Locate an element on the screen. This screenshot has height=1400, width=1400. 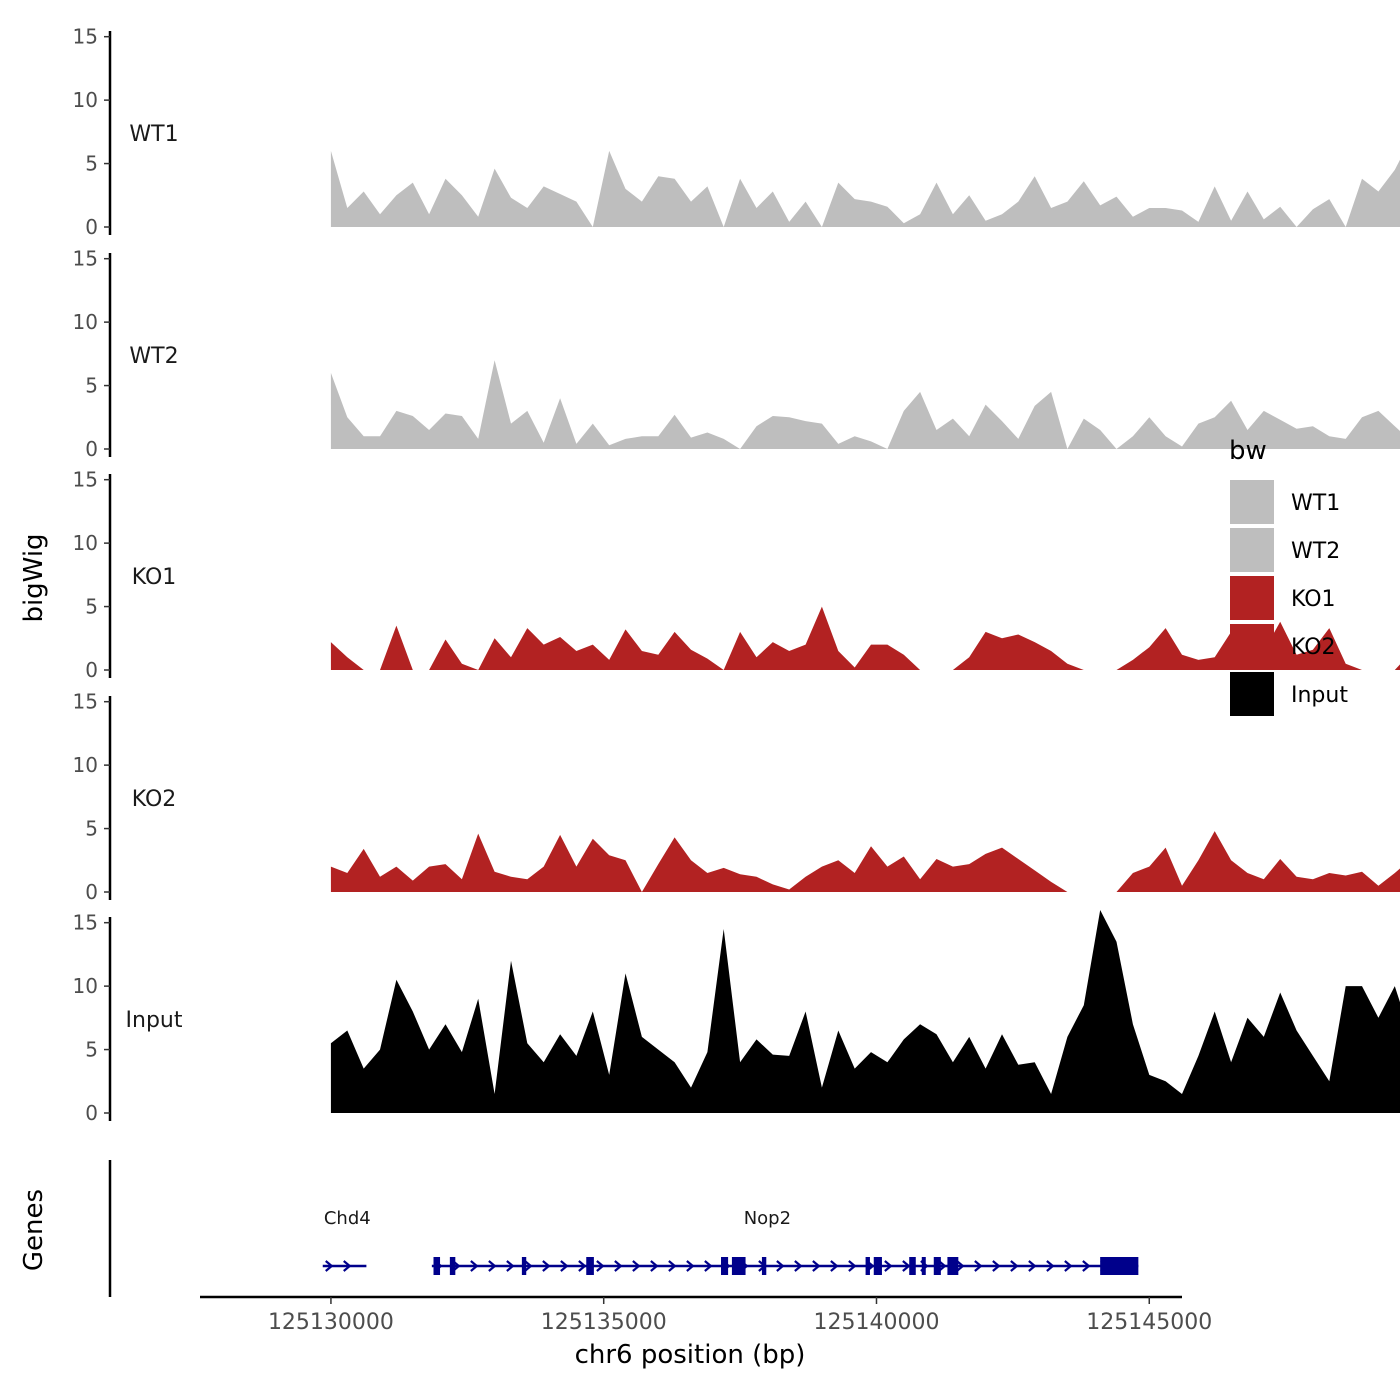
series-area-wt1 is located at coordinates (865, 188).